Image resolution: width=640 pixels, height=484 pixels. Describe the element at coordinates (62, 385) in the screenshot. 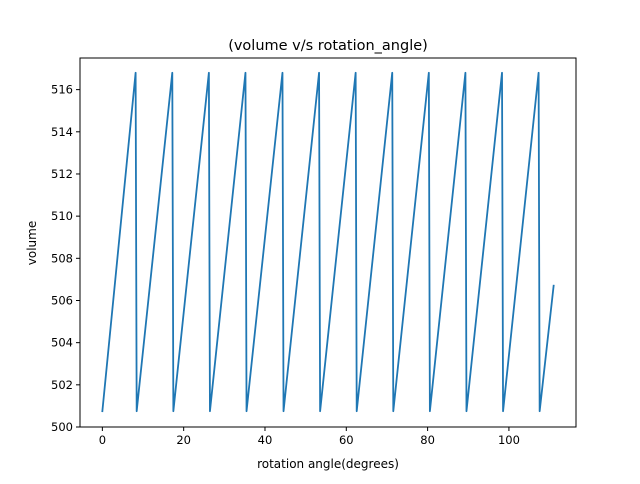

I see `y-tick-label-502: 502` at that location.